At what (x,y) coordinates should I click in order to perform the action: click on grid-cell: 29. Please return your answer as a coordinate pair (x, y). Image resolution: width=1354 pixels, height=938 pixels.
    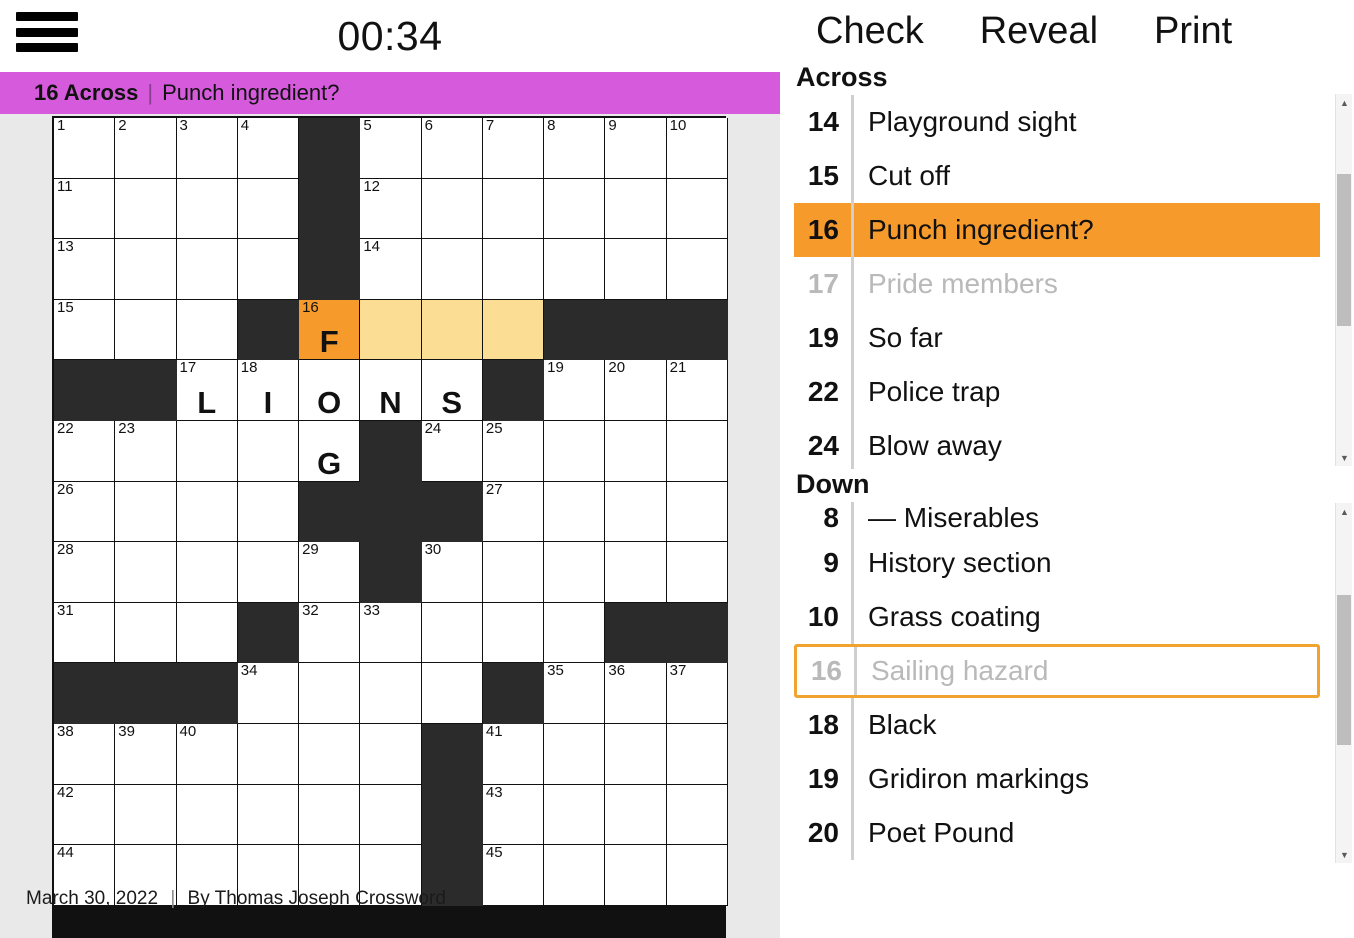
    Looking at the image, I should click on (330, 572).